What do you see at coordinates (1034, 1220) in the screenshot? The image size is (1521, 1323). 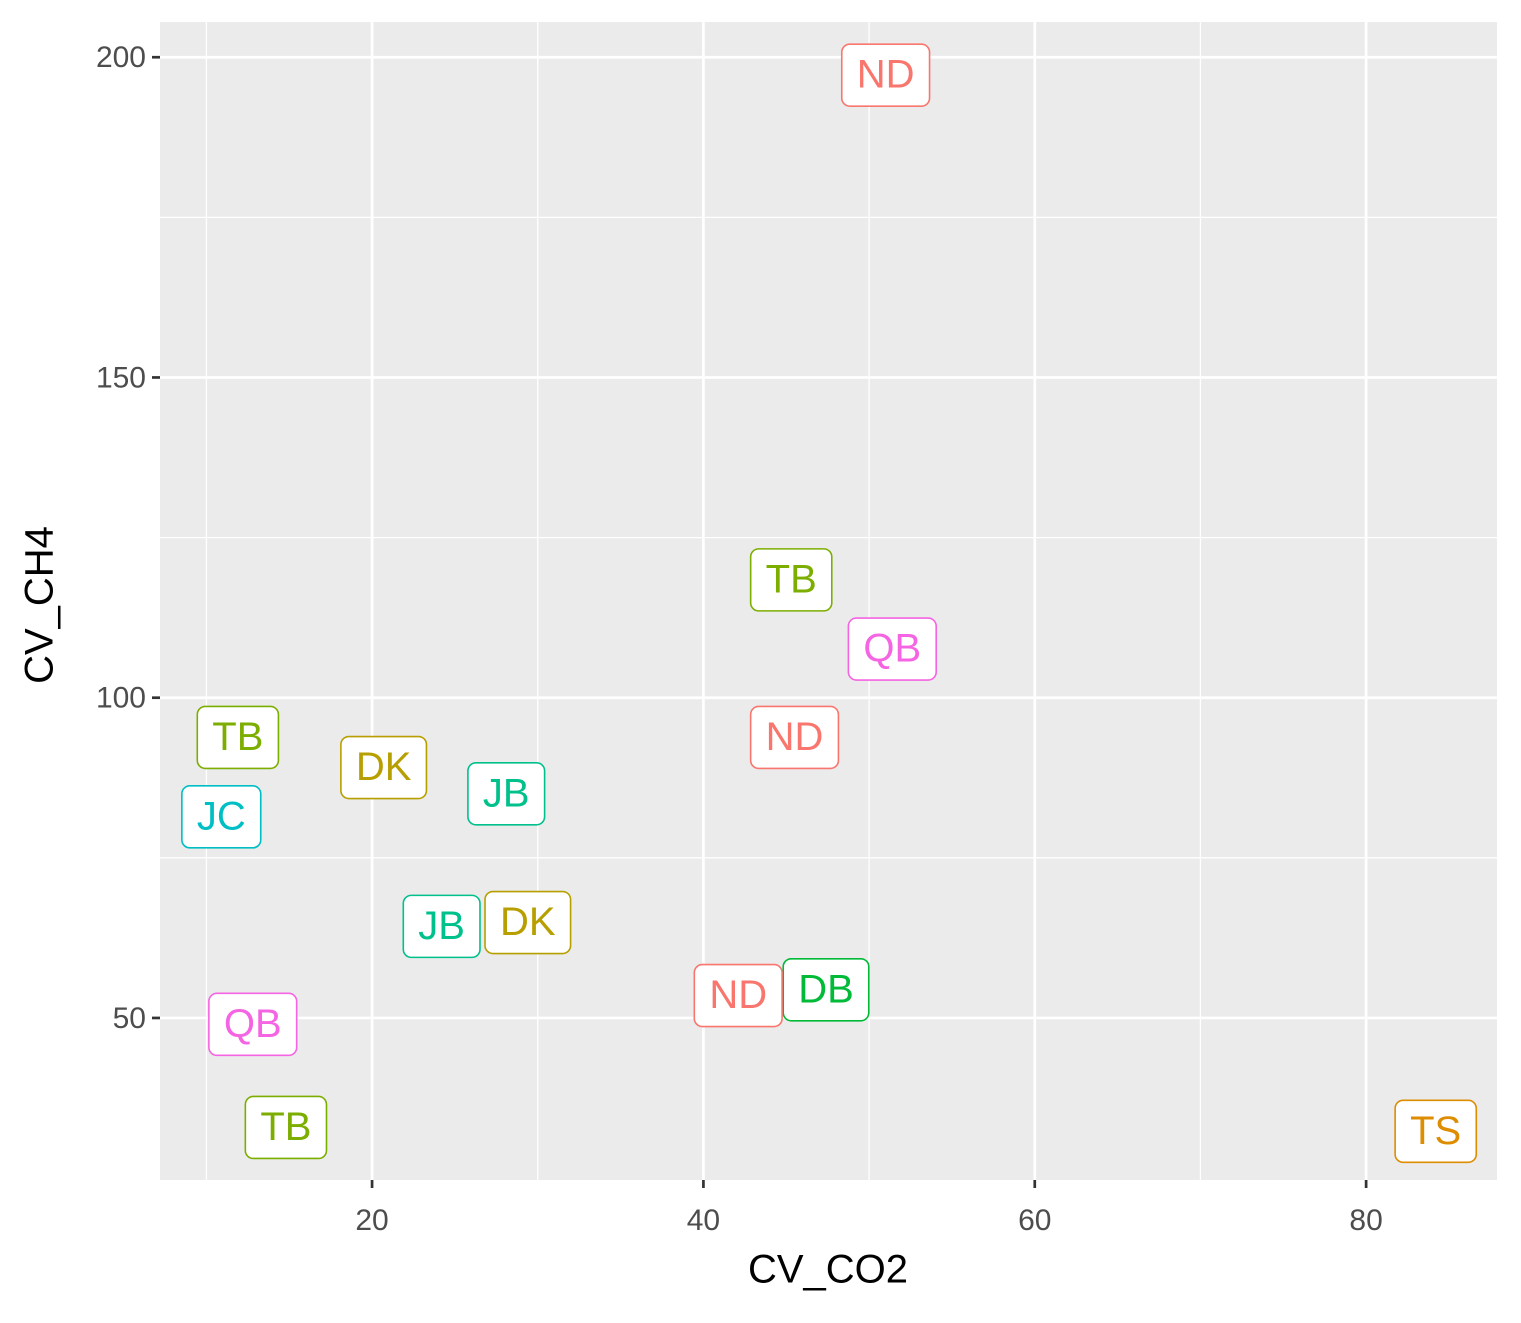 I see `x-tick-label: 60` at bounding box center [1034, 1220].